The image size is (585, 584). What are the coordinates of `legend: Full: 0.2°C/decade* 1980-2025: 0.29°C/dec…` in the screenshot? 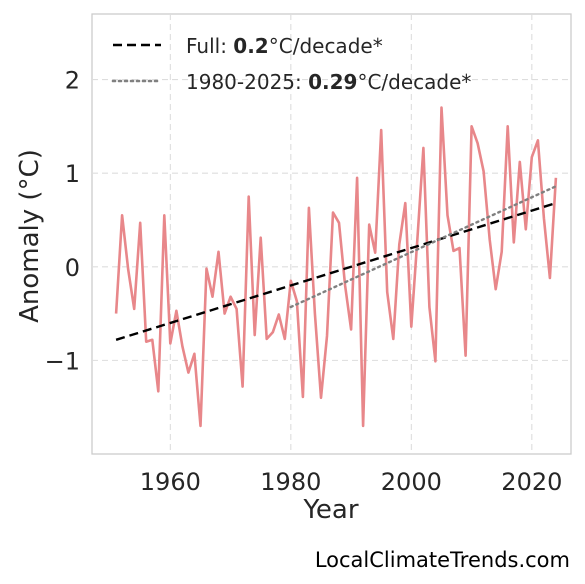 It's located at (291, 64).